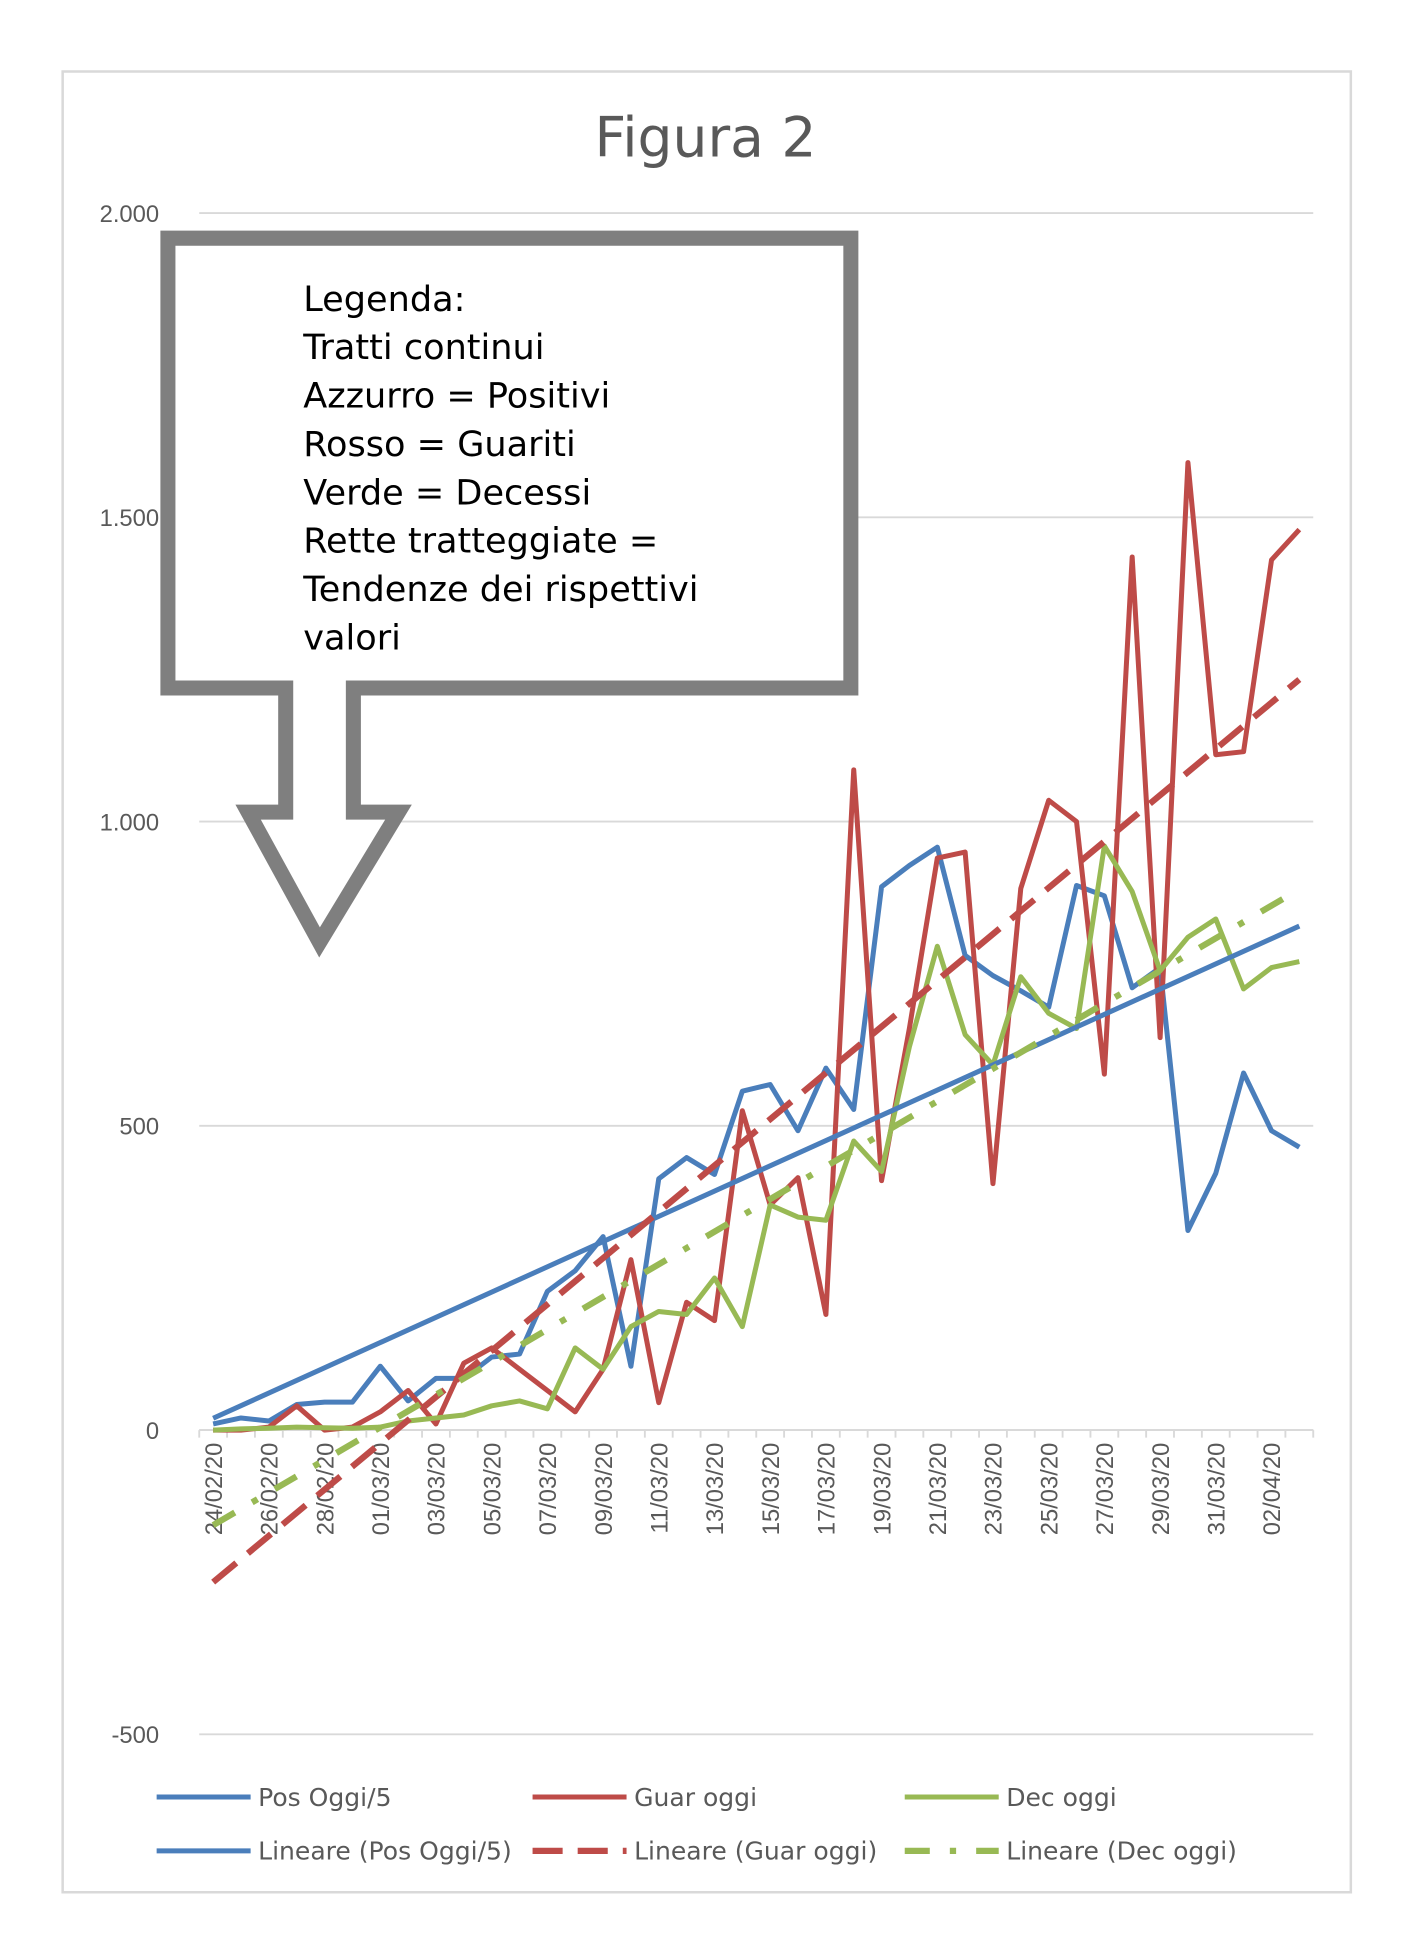 The image size is (1416, 1955). I want to click on y-tick-label: 1.500, so click(130, 518).